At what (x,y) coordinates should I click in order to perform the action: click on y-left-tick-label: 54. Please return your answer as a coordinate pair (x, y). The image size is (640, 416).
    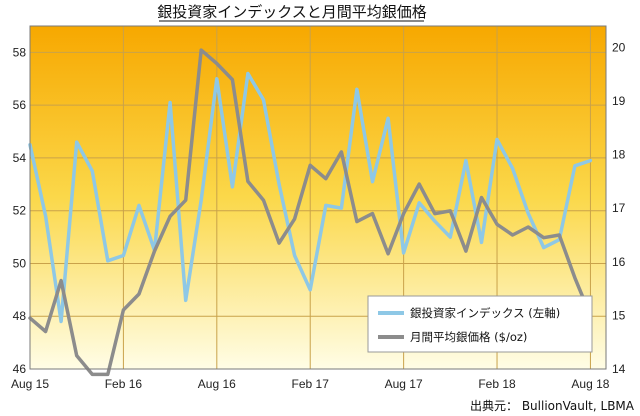
    Looking at the image, I should click on (20, 158).